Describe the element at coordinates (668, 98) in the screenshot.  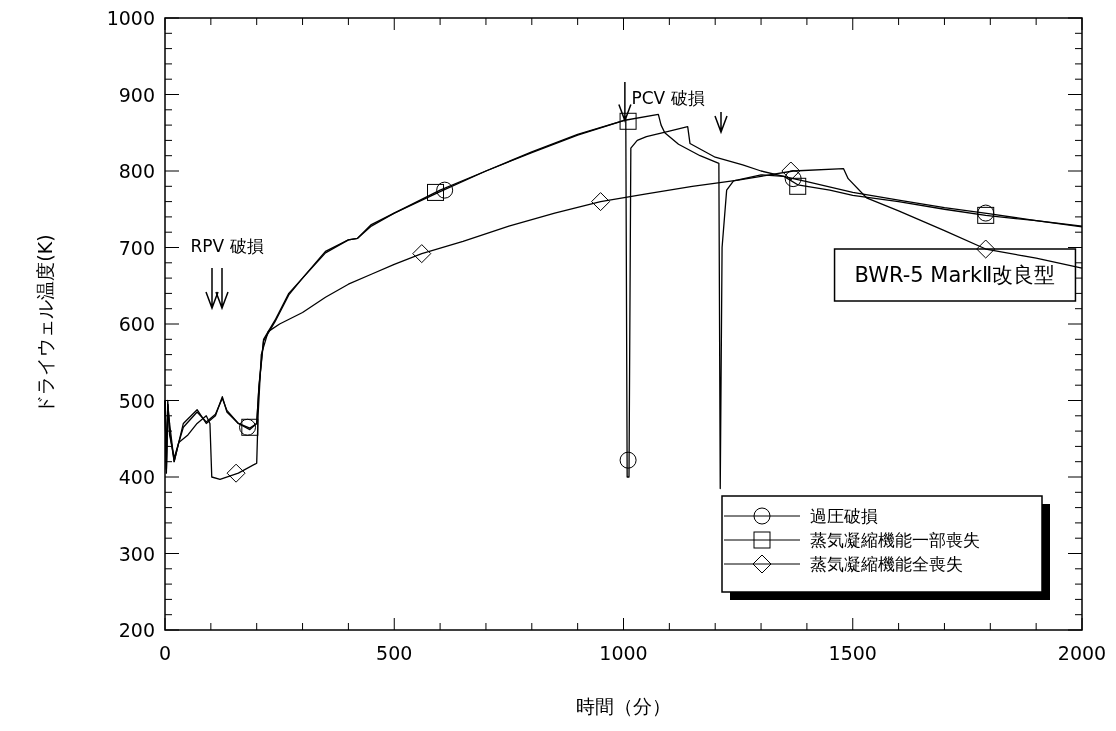
I see `annotation: PCV 破損` at that location.